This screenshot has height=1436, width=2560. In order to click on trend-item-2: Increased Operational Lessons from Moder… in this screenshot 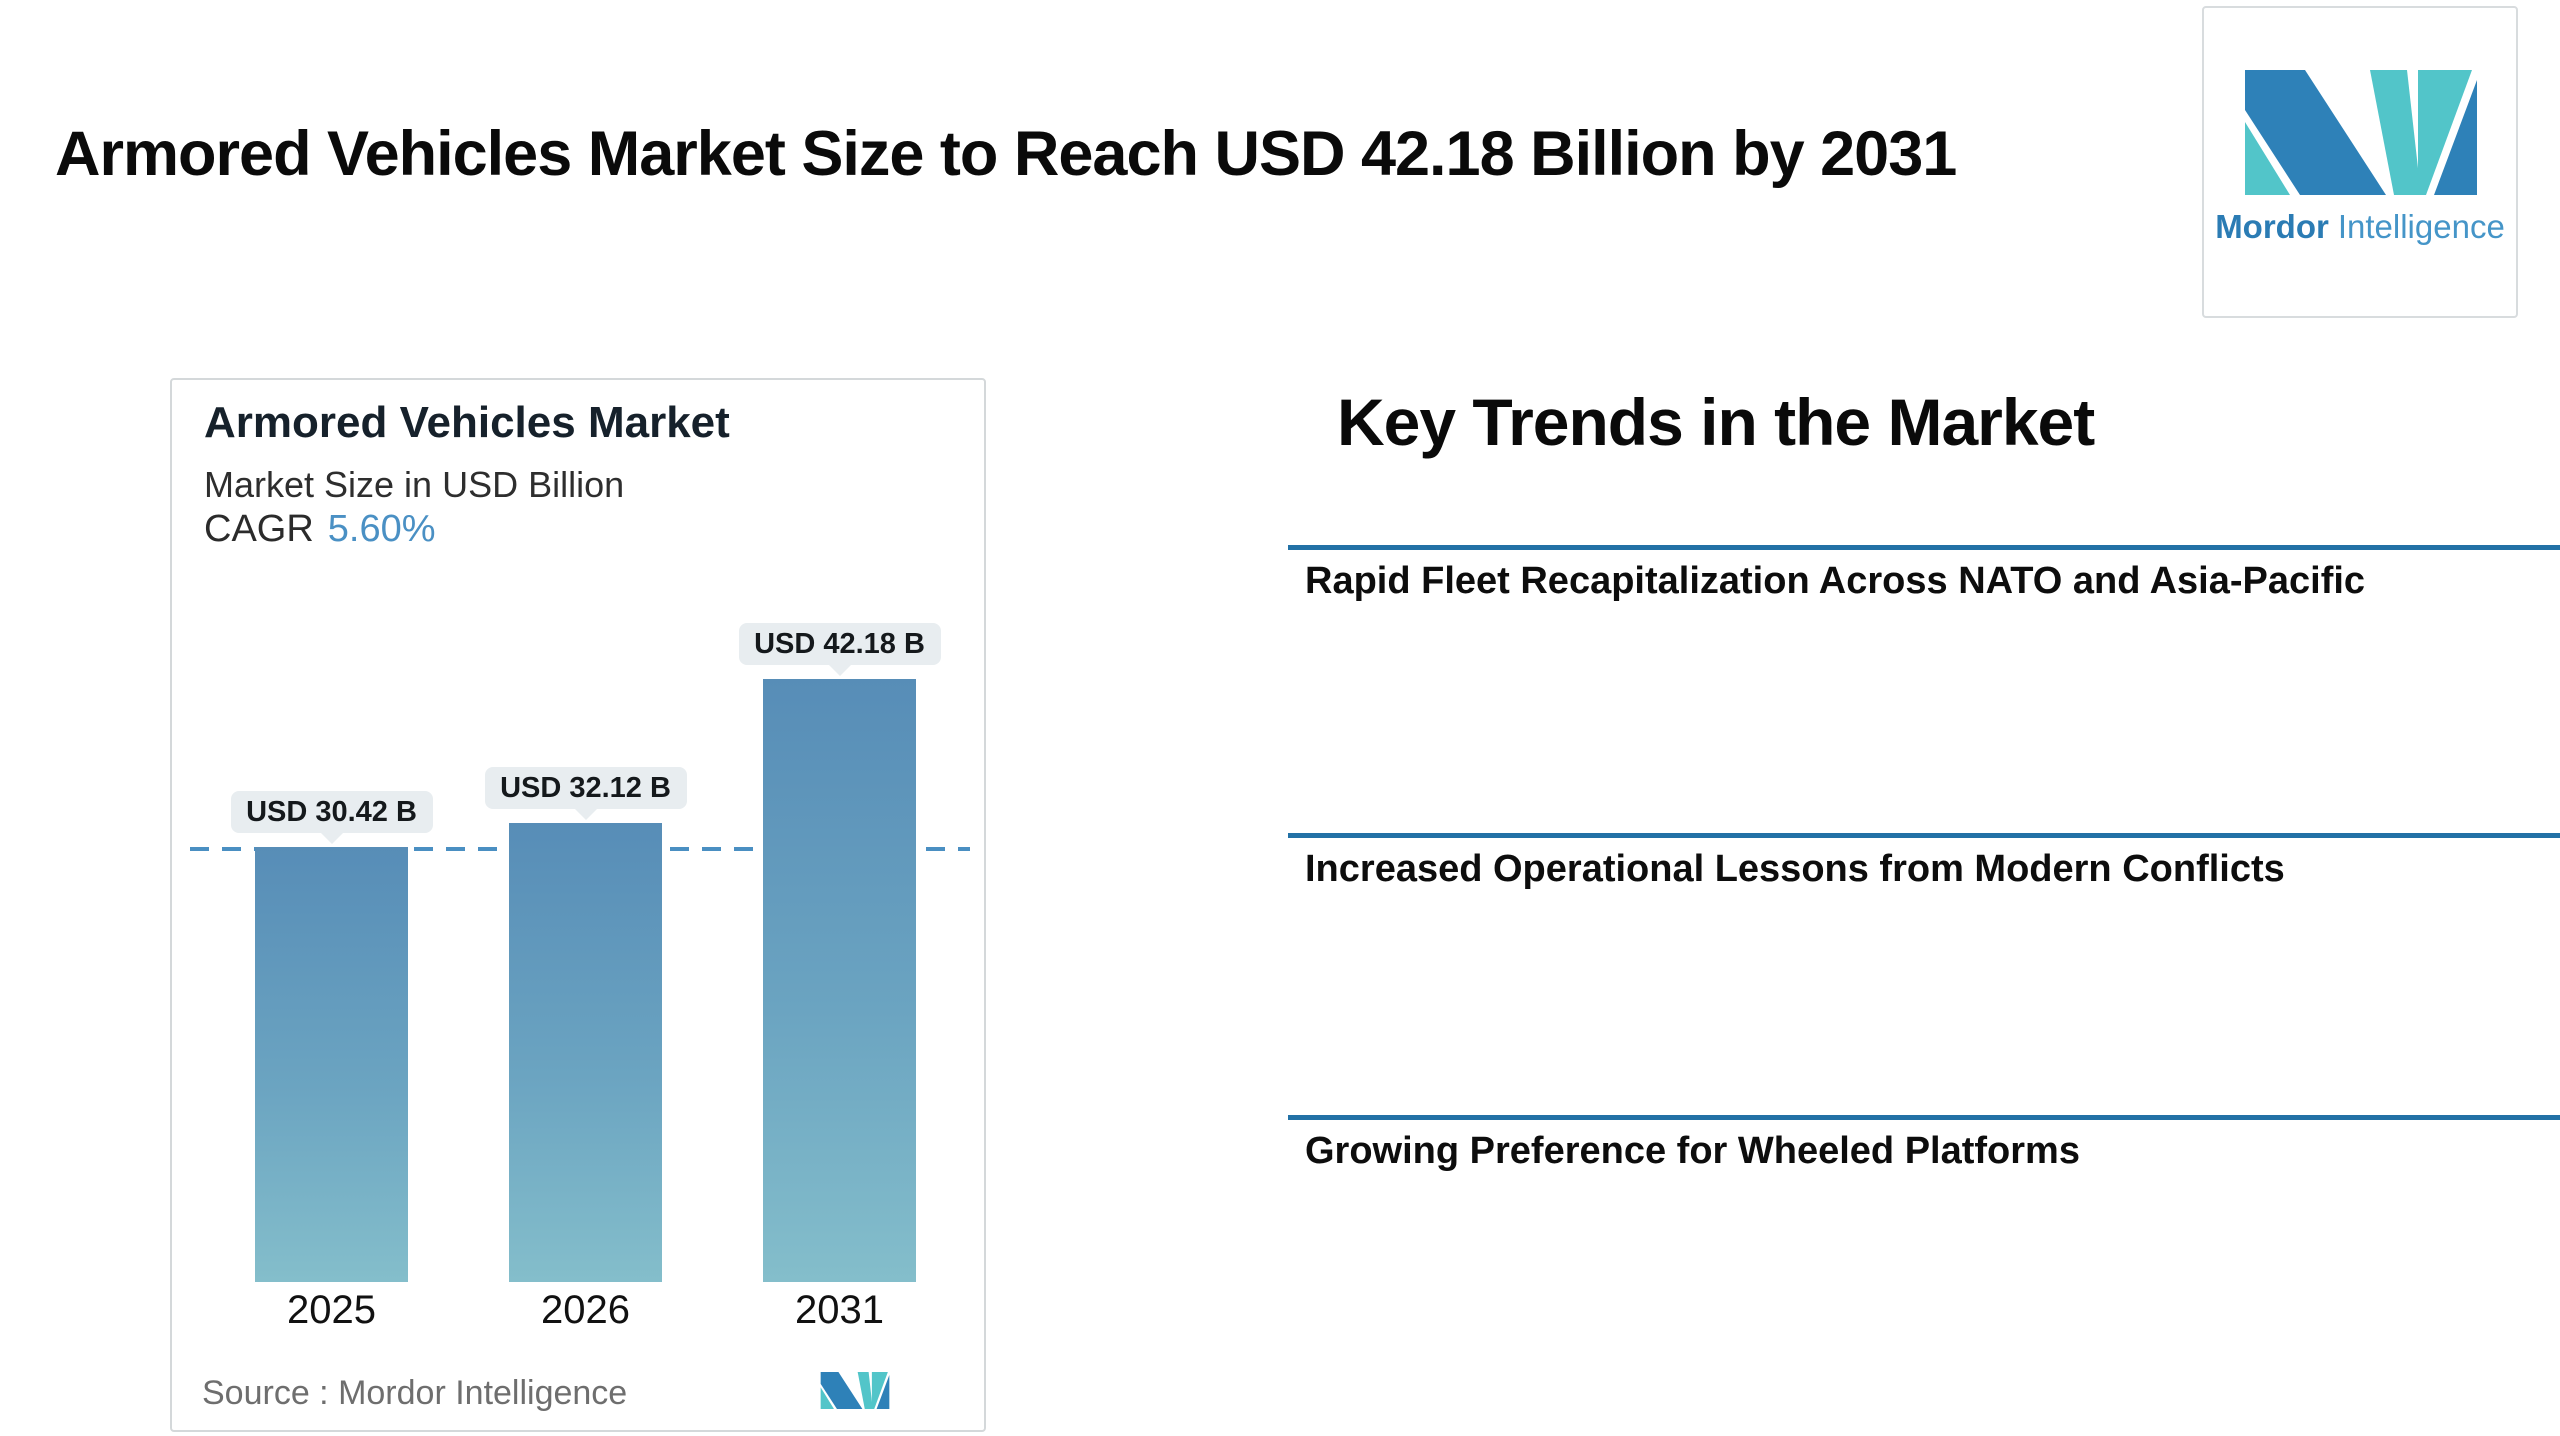, I will do `click(1795, 869)`.